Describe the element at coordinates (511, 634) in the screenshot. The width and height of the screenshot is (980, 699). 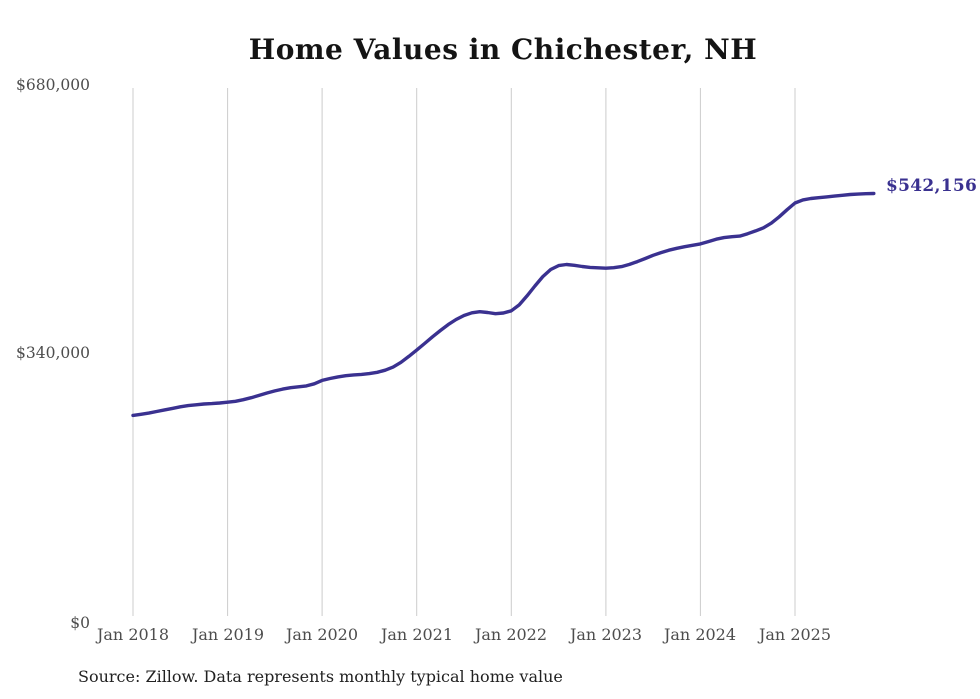
I see `x-axis-tick-jan-2022: Jan 2022` at that location.